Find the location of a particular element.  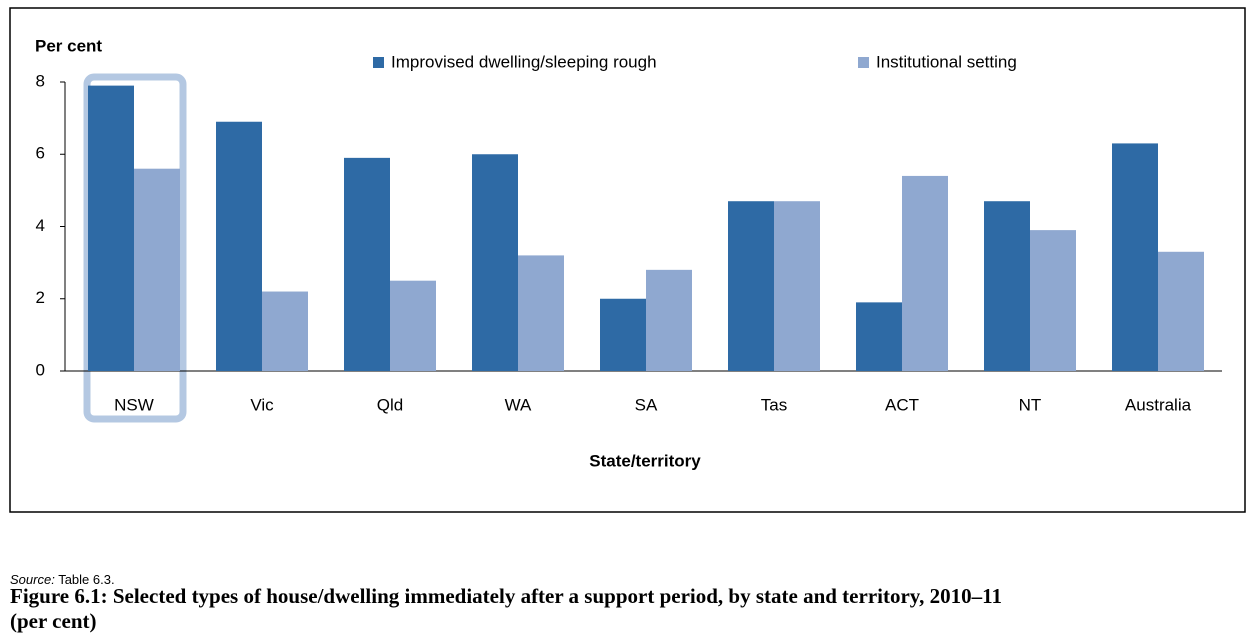

x-tick-label: Qld is located at coordinates (390, 404).